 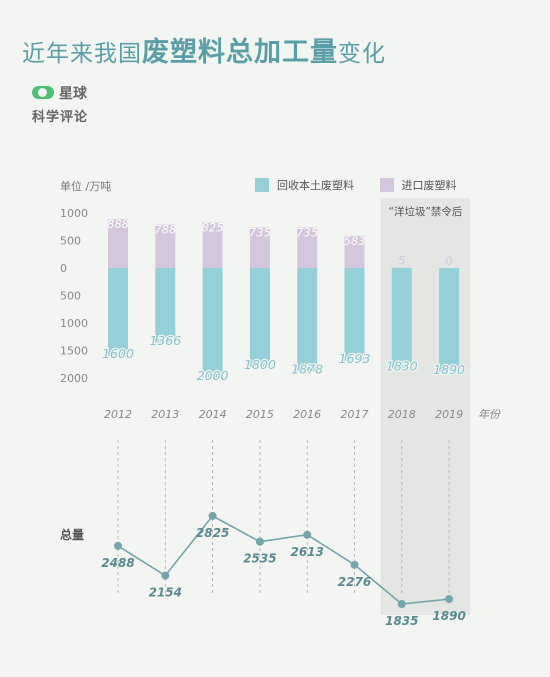 What do you see at coordinates (315, 185) in the screenshot?
I see `legend-label-domestic: 回收本土废塑料` at bounding box center [315, 185].